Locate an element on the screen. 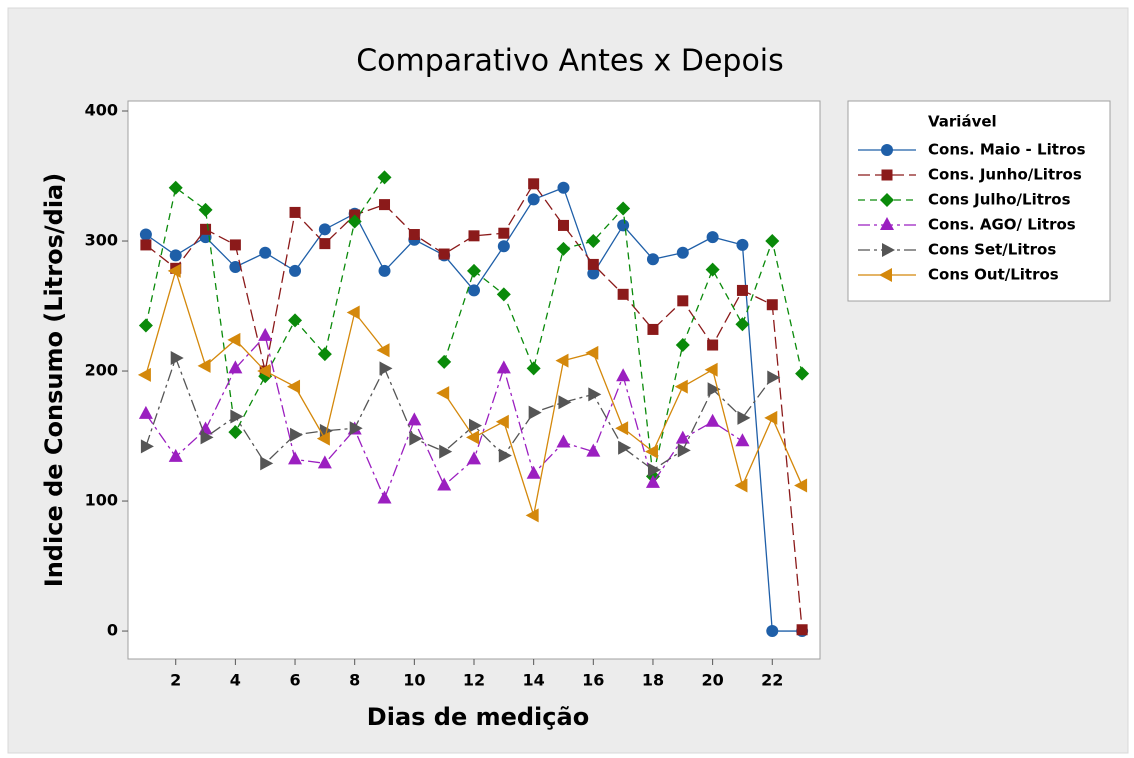  x-tick-label: 18 is located at coordinates (653, 680).